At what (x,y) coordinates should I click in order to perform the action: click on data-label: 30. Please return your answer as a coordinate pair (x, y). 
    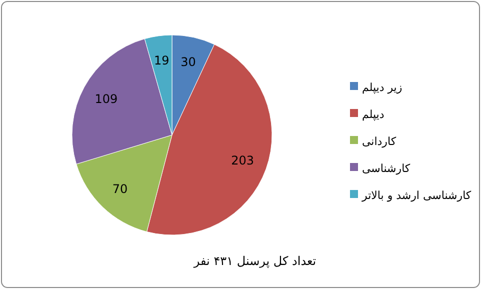
    Looking at the image, I should click on (188, 61).